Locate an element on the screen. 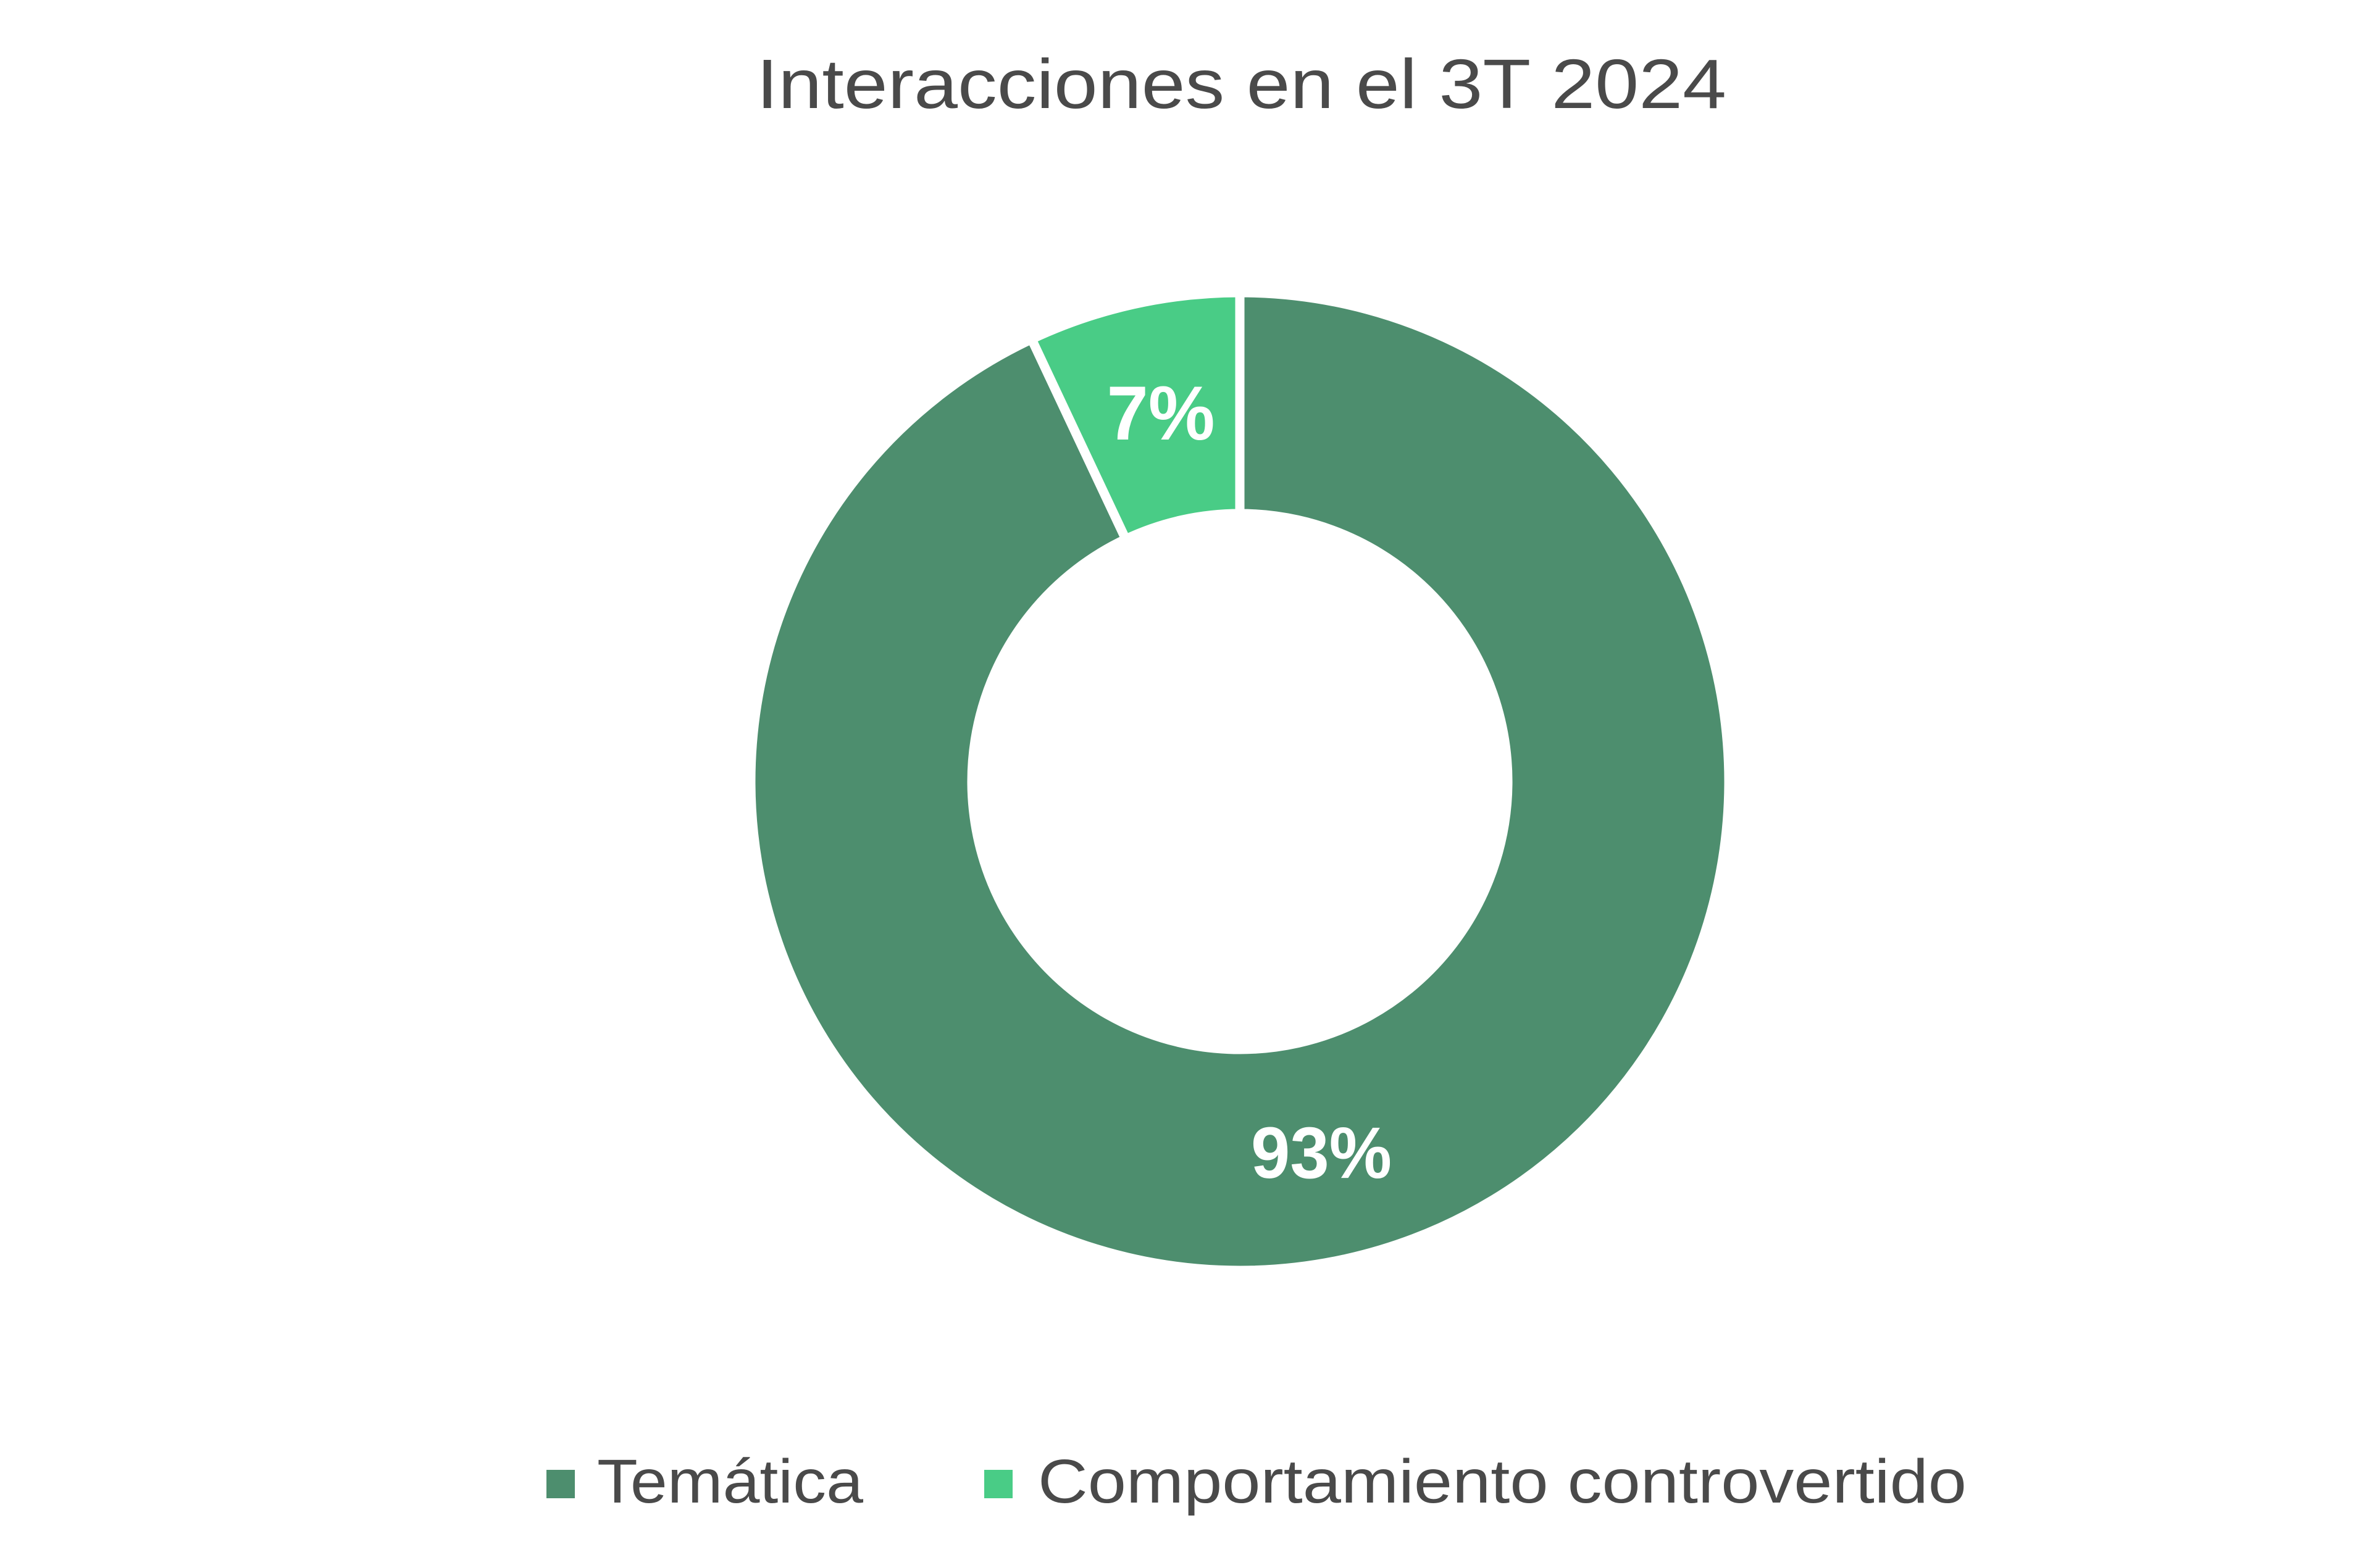  svg-text: 93% is located at coordinates (1321, 1153).